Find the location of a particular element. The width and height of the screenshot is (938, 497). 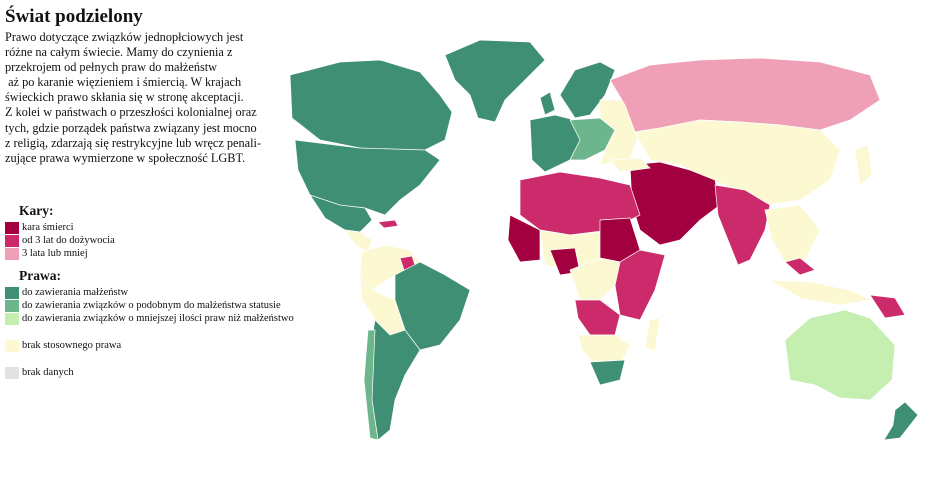

legend-section-title: Kary: is located at coordinates (36, 210).